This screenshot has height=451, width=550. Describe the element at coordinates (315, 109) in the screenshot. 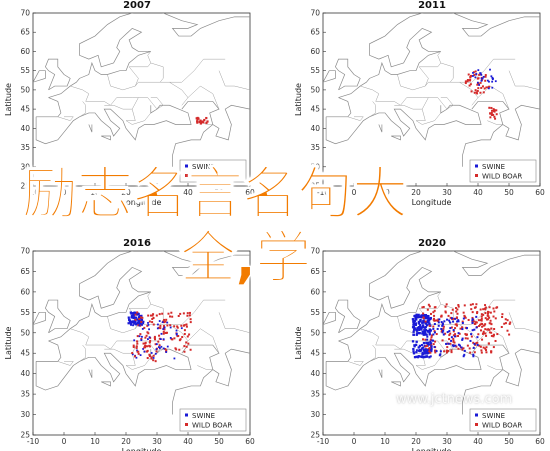

I see `y-tick-label: 45` at that location.